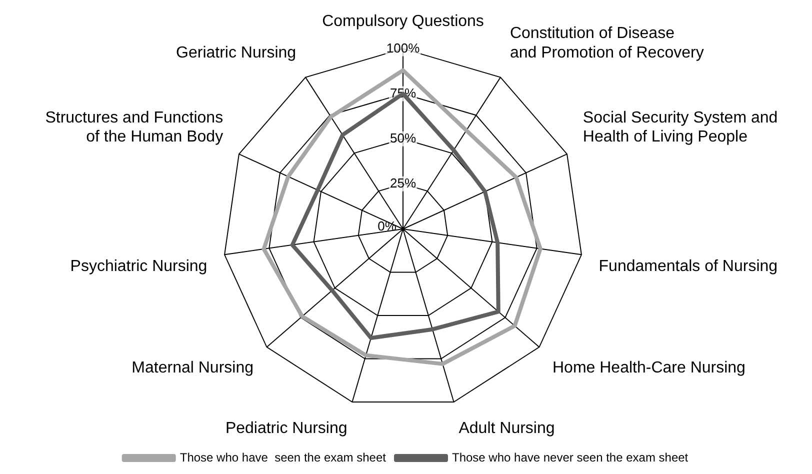 Image resolution: width=812 pixels, height=474 pixels. Describe the element at coordinates (649, 368) in the screenshot. I see `spoke-label: Home Health-Care Nursing` at that location.